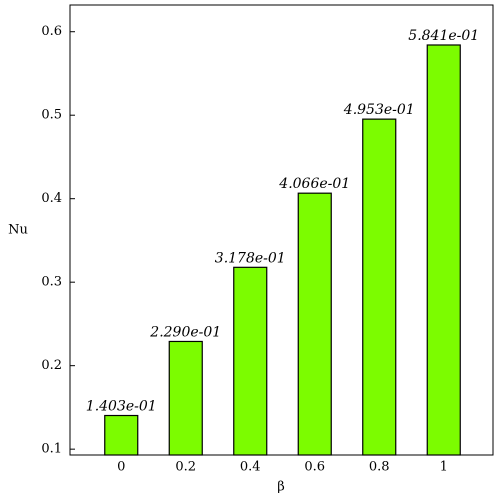 The image size is (500, 504). What do you see at coordinates (51, 449) in the screenshot?
I see `y-tick-label: 0.1` at bounding box center [51, 449].